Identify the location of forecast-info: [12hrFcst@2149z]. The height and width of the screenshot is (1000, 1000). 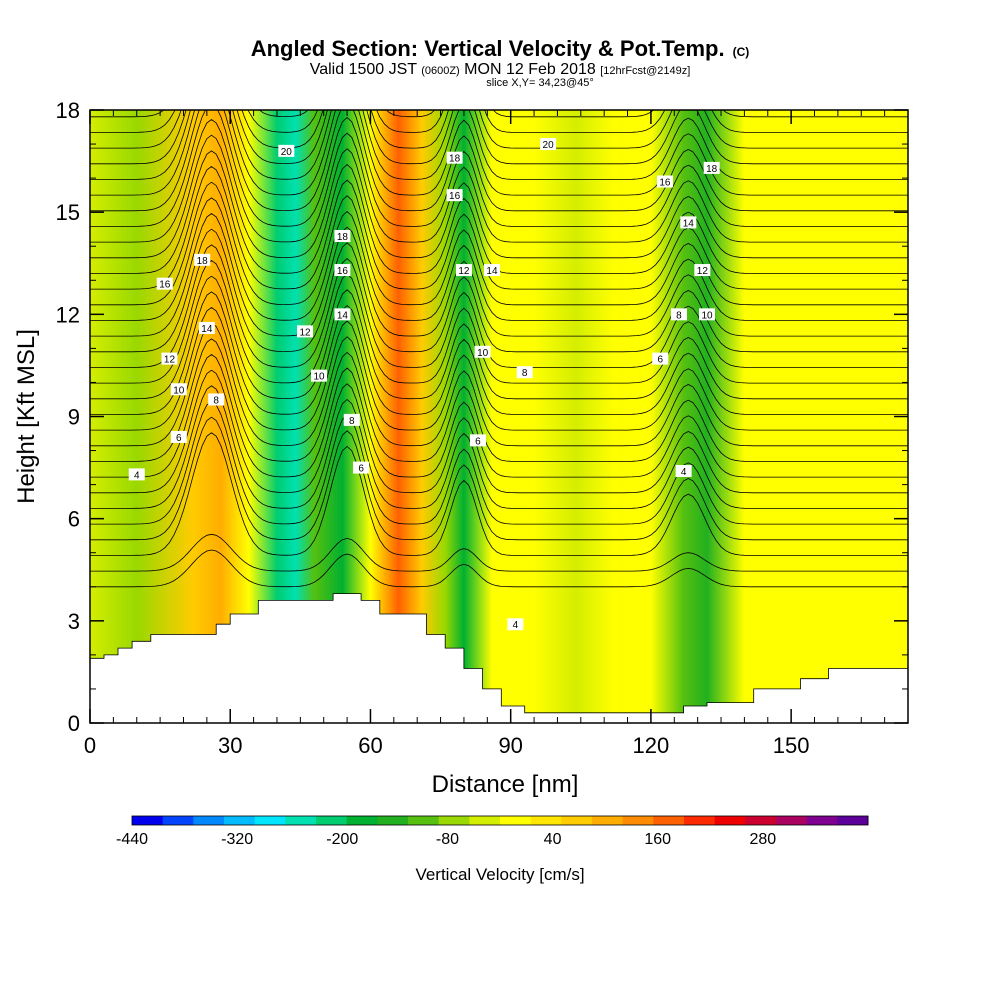
(645, 71).